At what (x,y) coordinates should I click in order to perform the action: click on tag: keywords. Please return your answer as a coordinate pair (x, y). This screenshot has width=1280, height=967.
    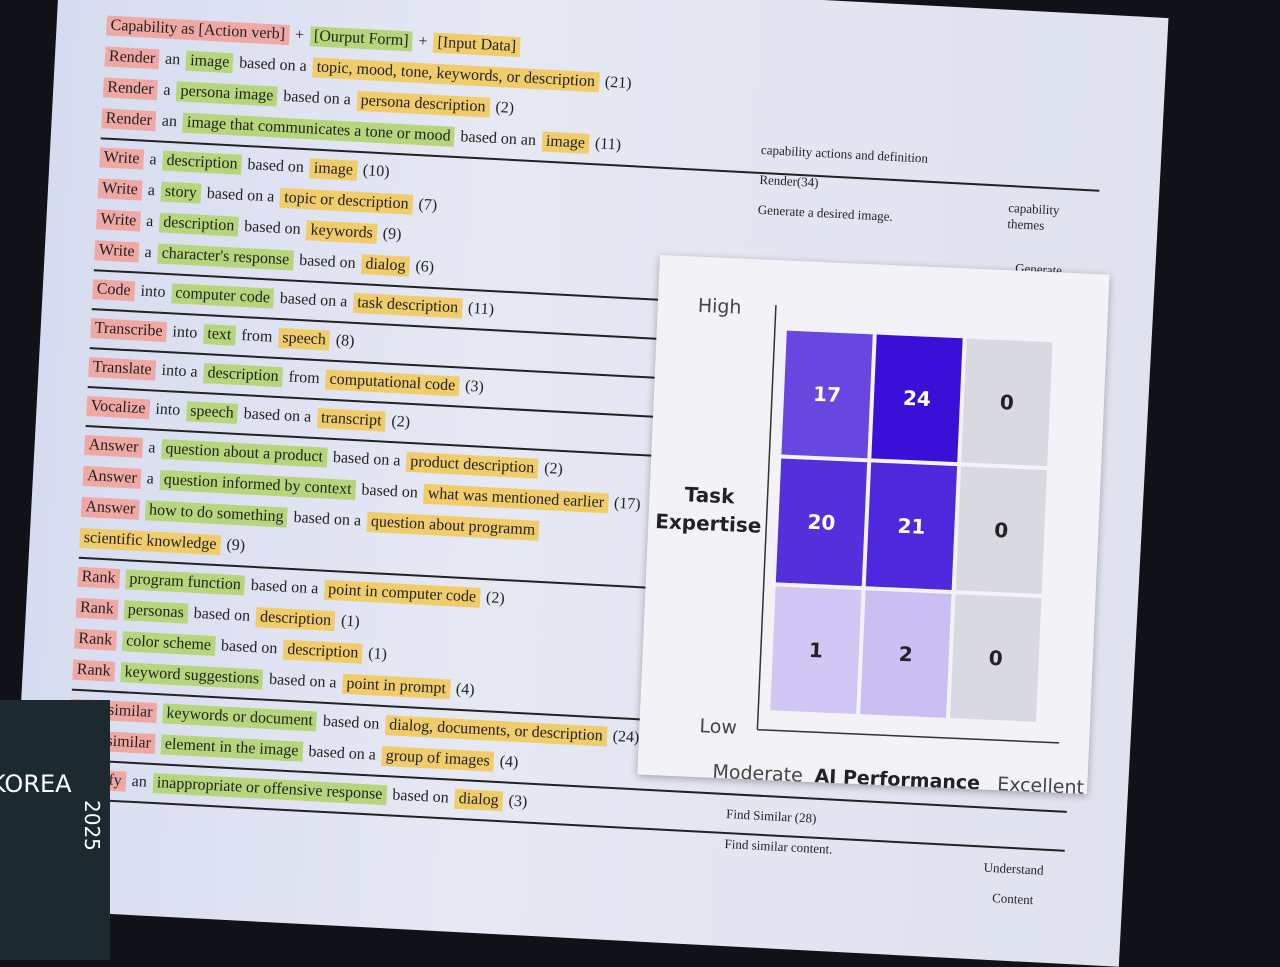
    Looking at the image, I should click on (342, 231).